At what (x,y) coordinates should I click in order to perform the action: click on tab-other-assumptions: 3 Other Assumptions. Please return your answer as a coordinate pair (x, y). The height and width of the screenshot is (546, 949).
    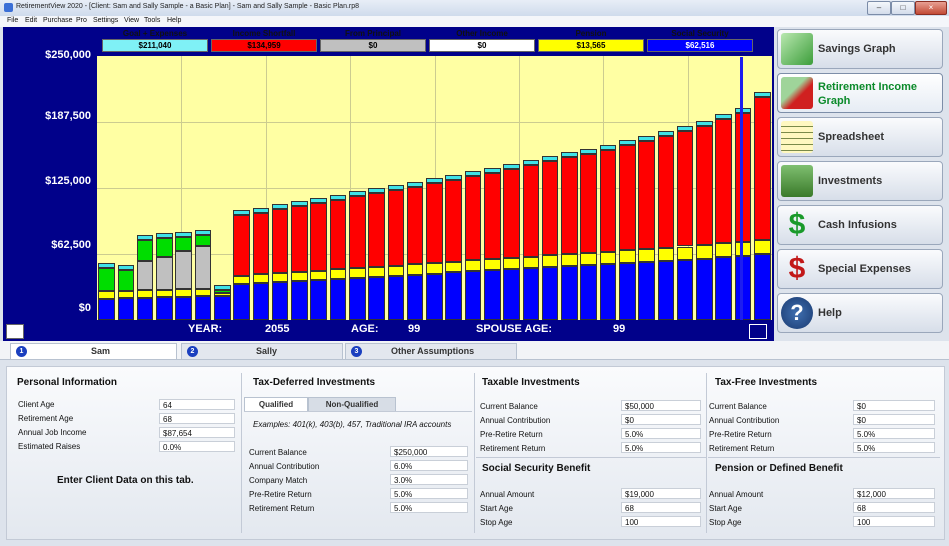
    Looking at the image, I should click on (431, 351).